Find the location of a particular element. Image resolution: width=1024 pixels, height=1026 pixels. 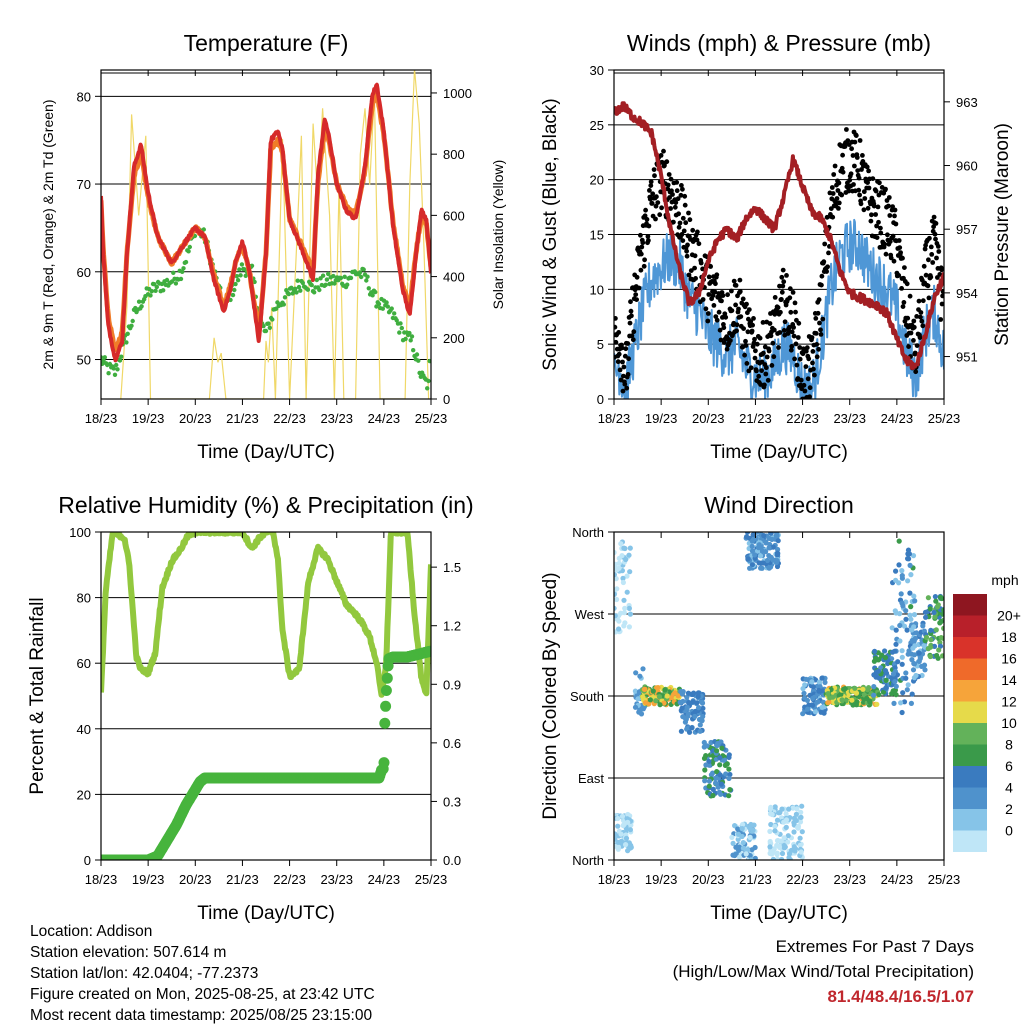

winddir-ytick-label: West is located at coordinates (590, 614).